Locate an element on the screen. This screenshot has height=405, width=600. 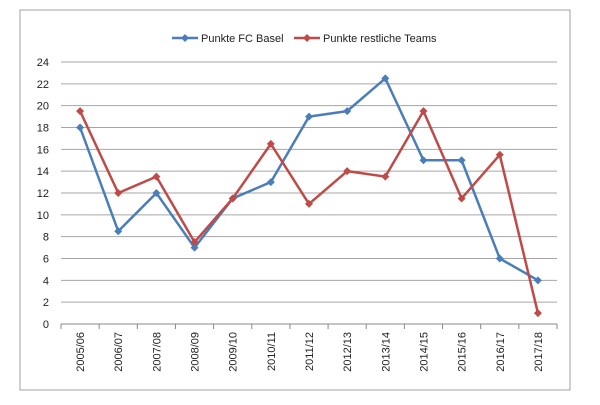
y-tick-label: 10 is located at coordinates (43, 216).